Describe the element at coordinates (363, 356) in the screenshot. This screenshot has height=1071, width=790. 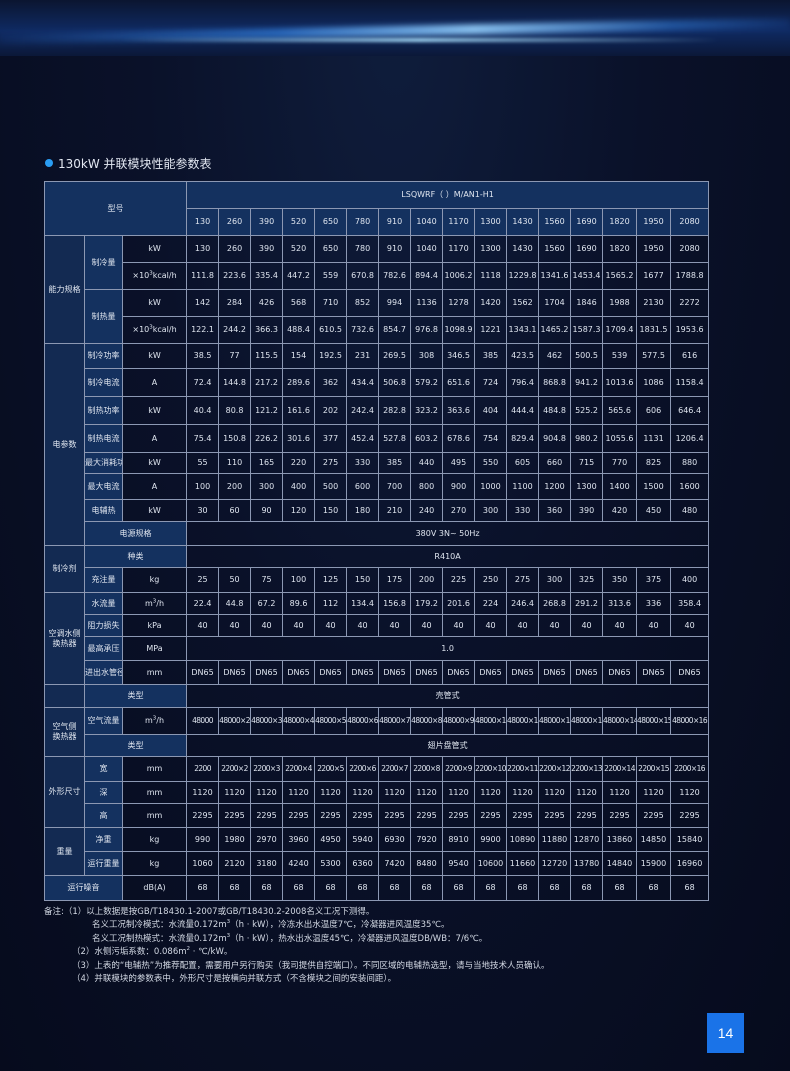
I see `value-cell: 231` at that location.